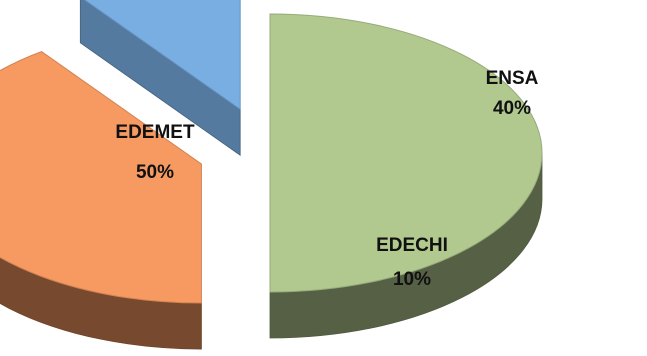 This screenshot has height=356, width=647. What do you see at coordinates (412, 279) in the screenshot?
I see `slice-pct-edechi: 10%` at bounding box center [412, 279].